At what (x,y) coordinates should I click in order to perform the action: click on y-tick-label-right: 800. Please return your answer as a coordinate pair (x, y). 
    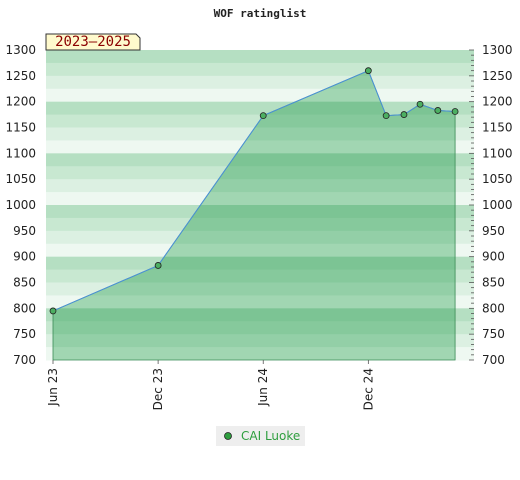
    Looking at the image, I should click on (493, 308).